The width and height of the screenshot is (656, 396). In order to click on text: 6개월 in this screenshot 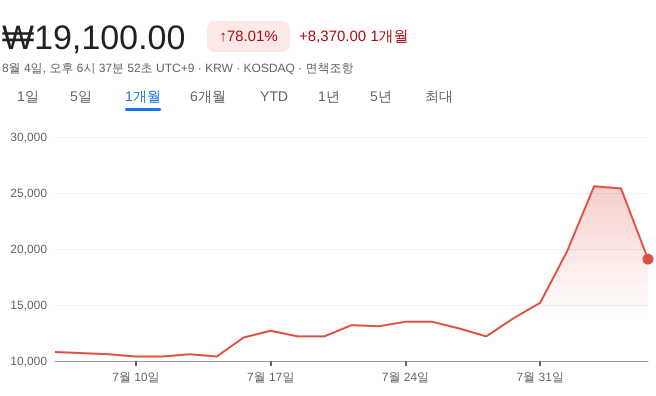, I will do `click(208, 97)`.